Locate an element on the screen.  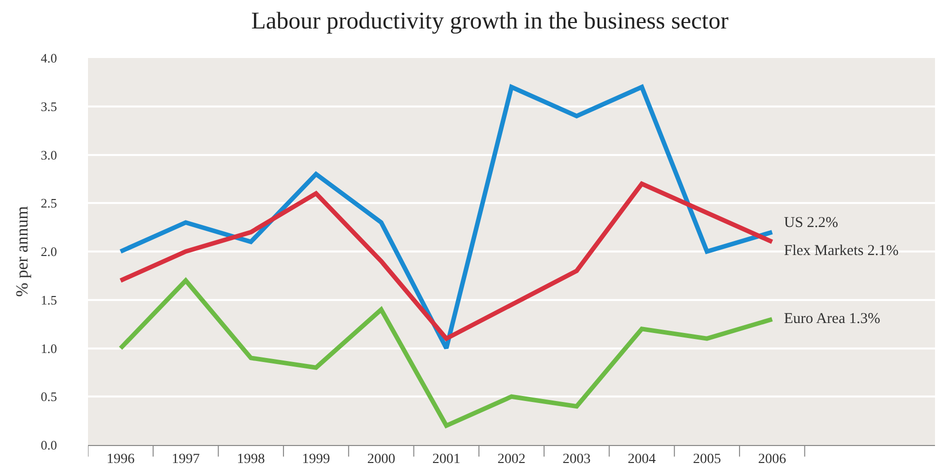
y-tick-label: 3.5 is located at coordinates (48, 106).